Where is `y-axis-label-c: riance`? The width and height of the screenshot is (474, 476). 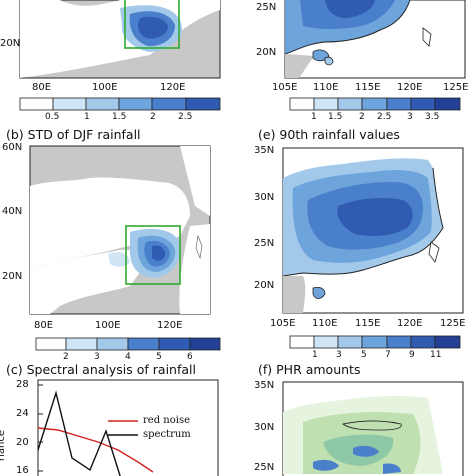 y-axis-label-c: riance is located at coordinates (4, 445).